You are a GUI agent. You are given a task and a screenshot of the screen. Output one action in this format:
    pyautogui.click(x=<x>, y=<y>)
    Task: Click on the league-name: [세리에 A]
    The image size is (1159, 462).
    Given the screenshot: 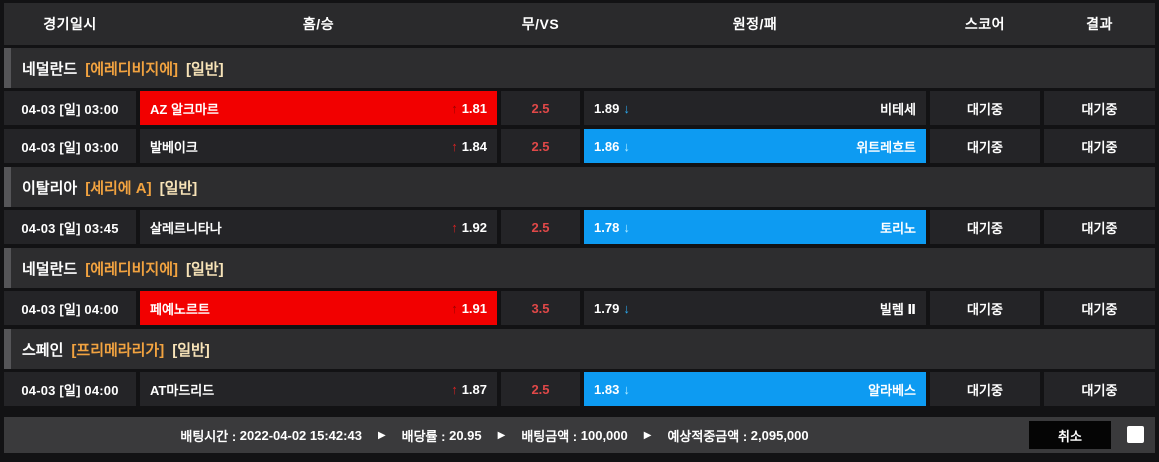 What is the action you would take?
    pyautogui.click(x=118, y=188)
    